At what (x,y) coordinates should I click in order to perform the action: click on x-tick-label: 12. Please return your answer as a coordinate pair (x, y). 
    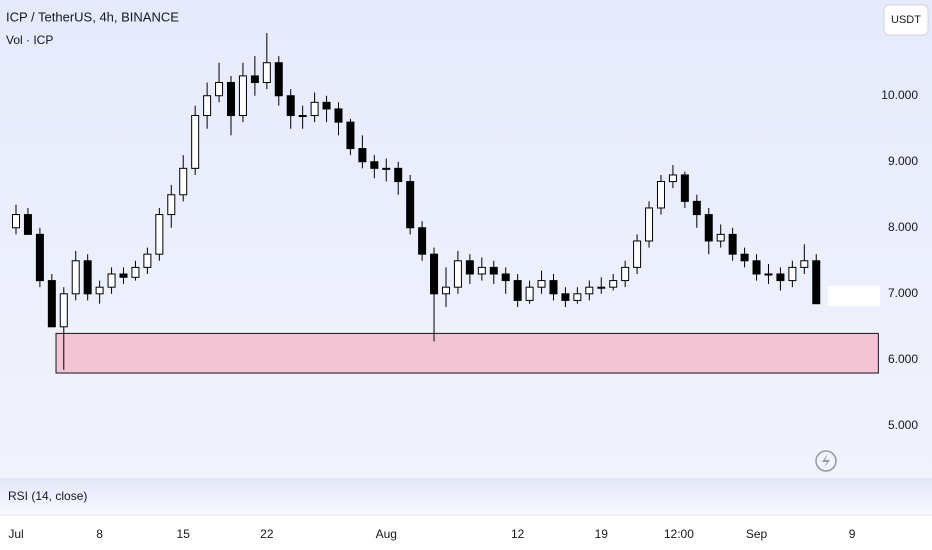
    Looking at the image, I should click on (518, 534).